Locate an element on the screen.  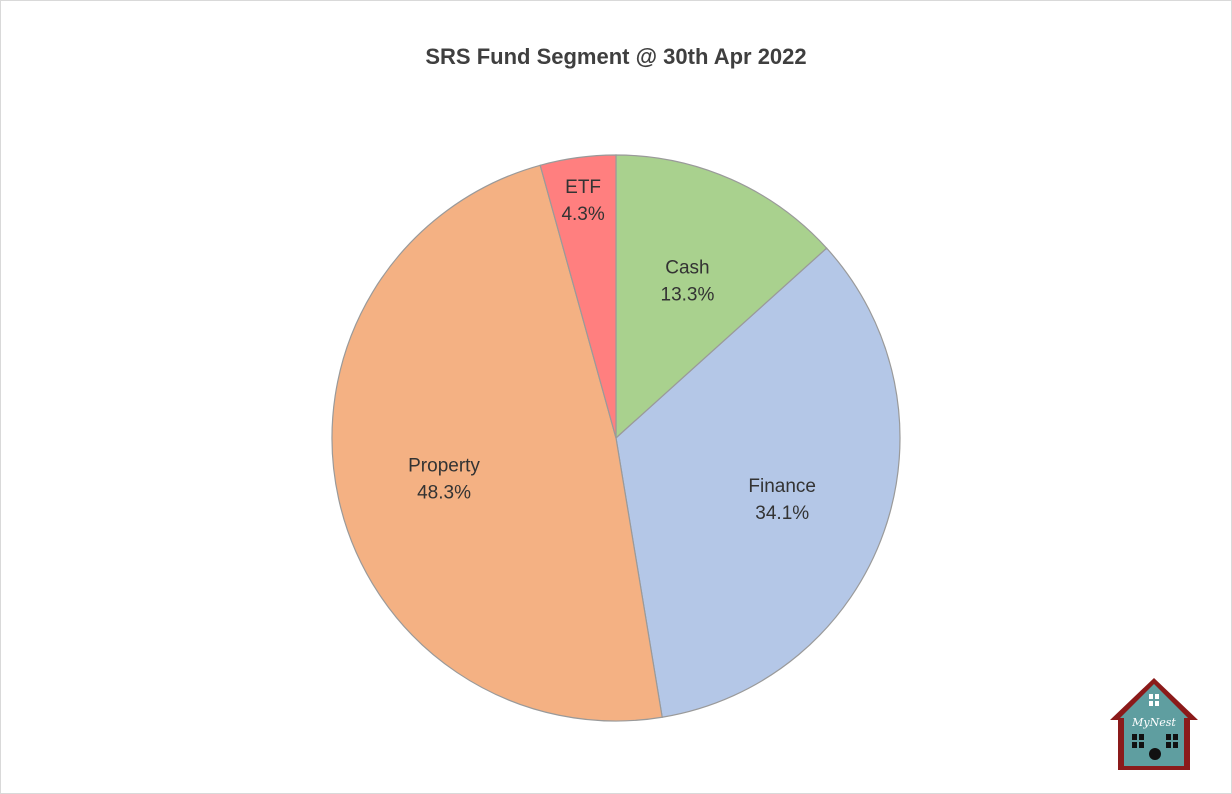
slice-label-property: Property is located at coordinates (444, 466).